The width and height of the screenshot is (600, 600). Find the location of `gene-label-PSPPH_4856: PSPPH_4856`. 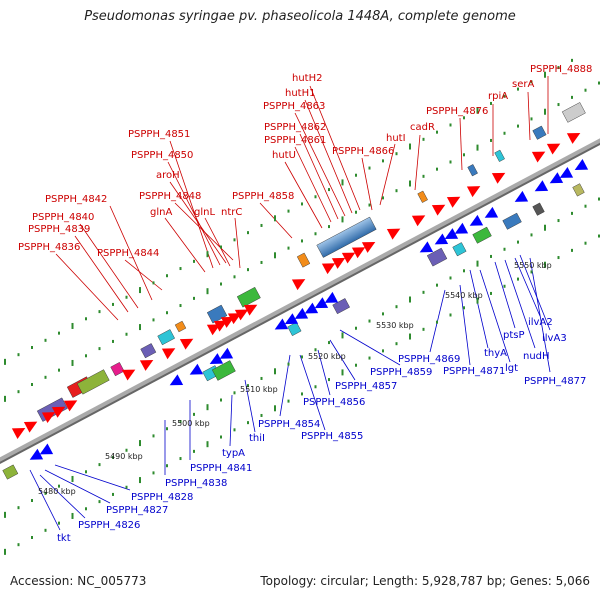

gene-label-PSPPH_4856: PSPPH_4856 is located at coordinates (334, 402).